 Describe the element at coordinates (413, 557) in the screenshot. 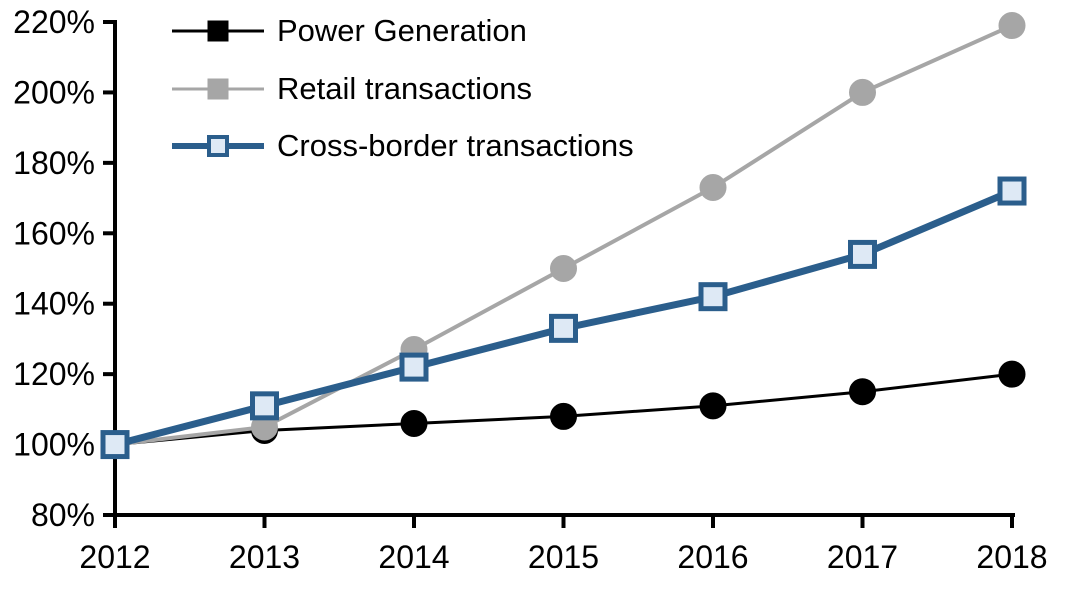

I see `x-axis-label-2014: 2014` at that location.